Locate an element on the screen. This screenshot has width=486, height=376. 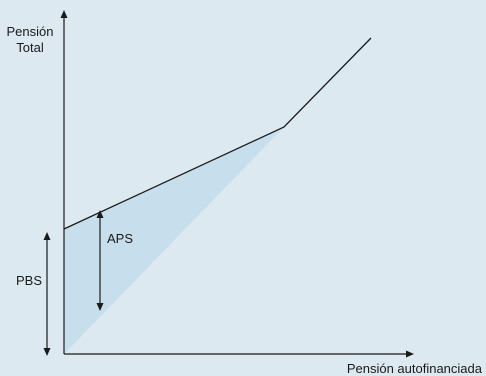
y-axis-label-line2: Total is located at coordinates (30, 47).